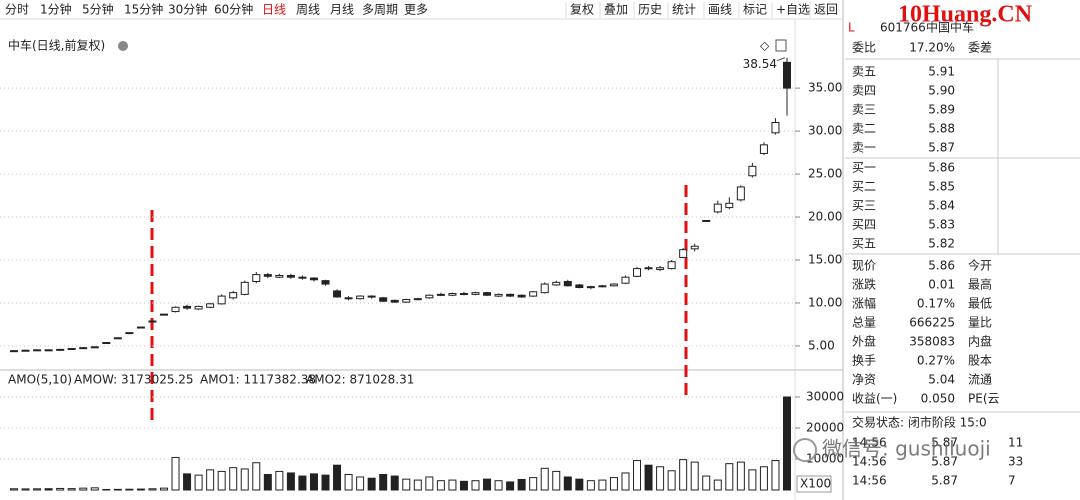 The image size is (1080, 500). What do you see at coordinates (864, 168) in the screenshot?
I see `quote-label: 买一` at bounding box center [864, 168].